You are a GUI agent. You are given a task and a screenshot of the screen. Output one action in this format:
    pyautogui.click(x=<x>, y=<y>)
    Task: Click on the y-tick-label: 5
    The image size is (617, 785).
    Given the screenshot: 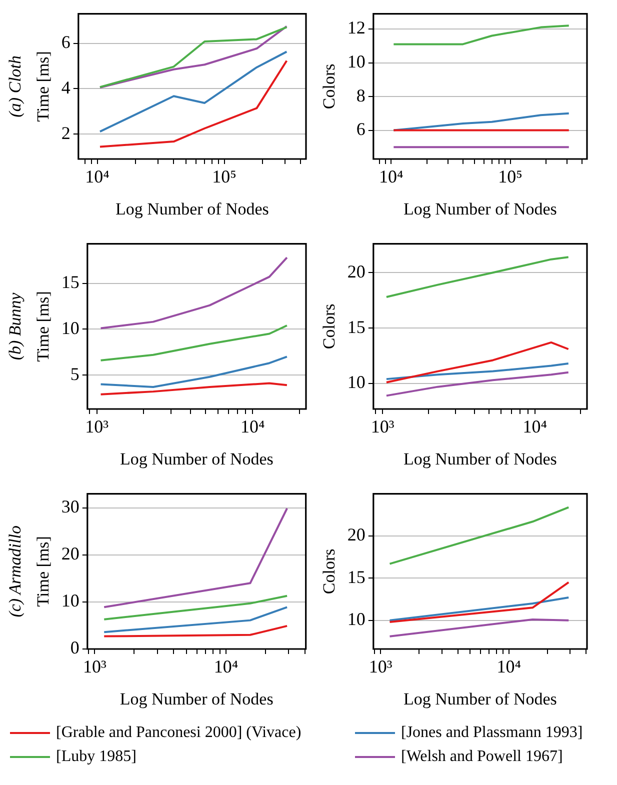 What is the action you would take?
    pyautogui.click(x=75, y=374)
    